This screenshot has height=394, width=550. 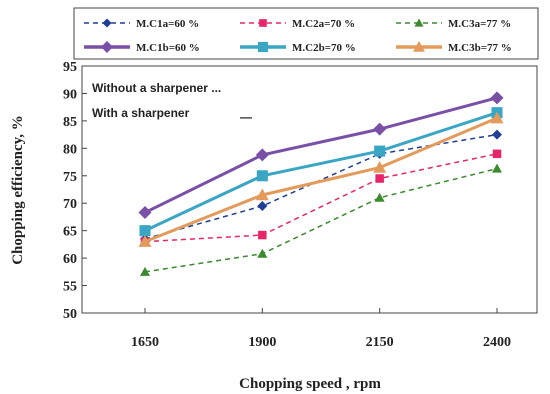 What do you see at coordinates (70, 149) in the screenshot?
I see `y-tick-label: 80` at bounding box center [70, 149].